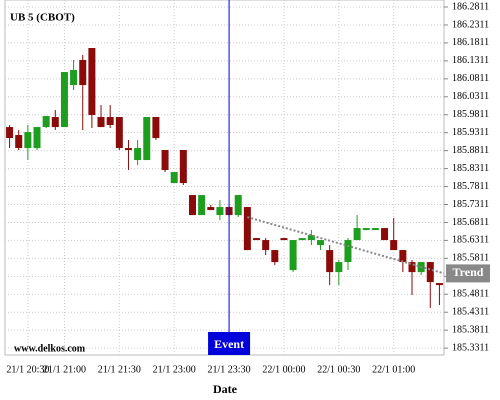  Describe the element at coordinates (470, 42) in the screenshot. I see `y-tick-label: 186.1811` at that location.